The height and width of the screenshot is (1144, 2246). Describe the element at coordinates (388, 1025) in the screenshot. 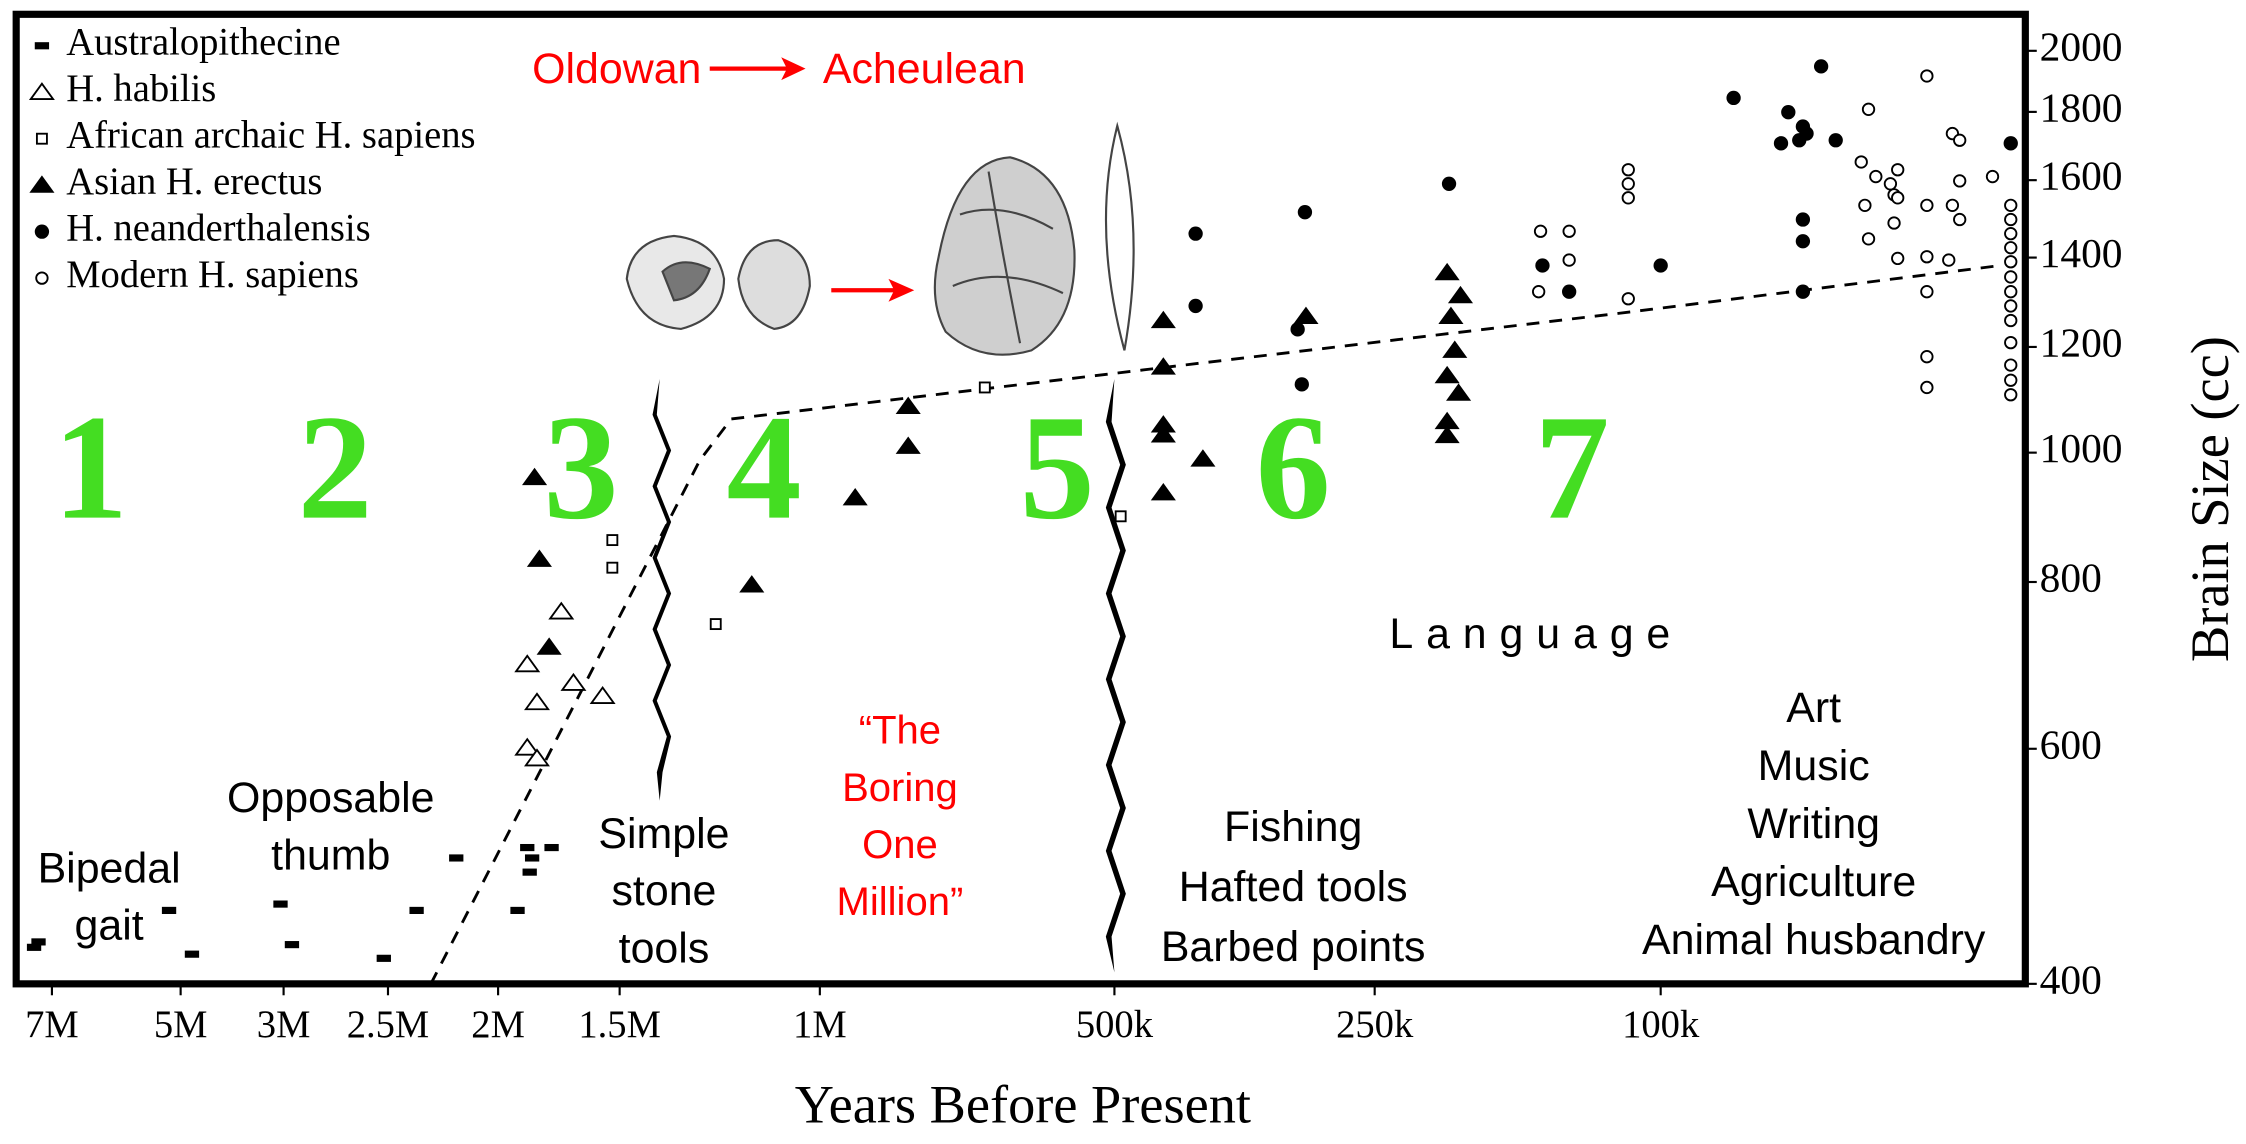

I see `x-tick-label: 2.5M` at that location.